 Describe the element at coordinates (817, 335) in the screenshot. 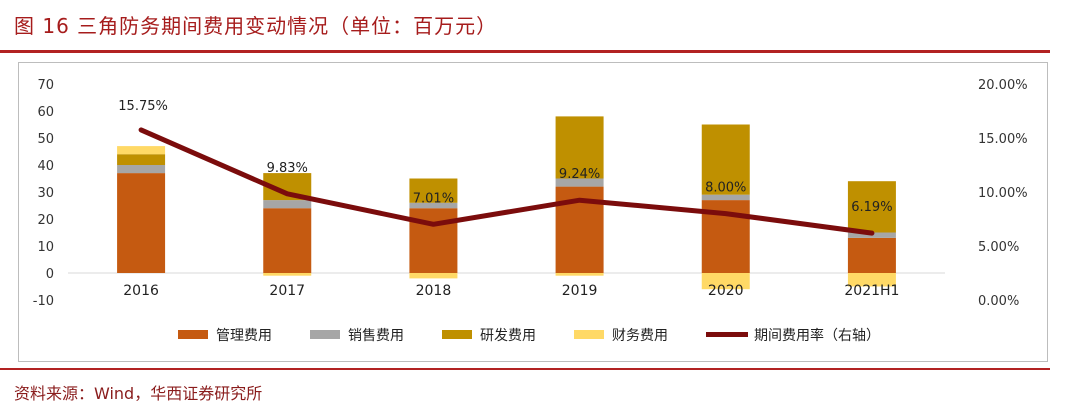

I see `legend-rate-label: 期间费用率（右轴）` at that location.